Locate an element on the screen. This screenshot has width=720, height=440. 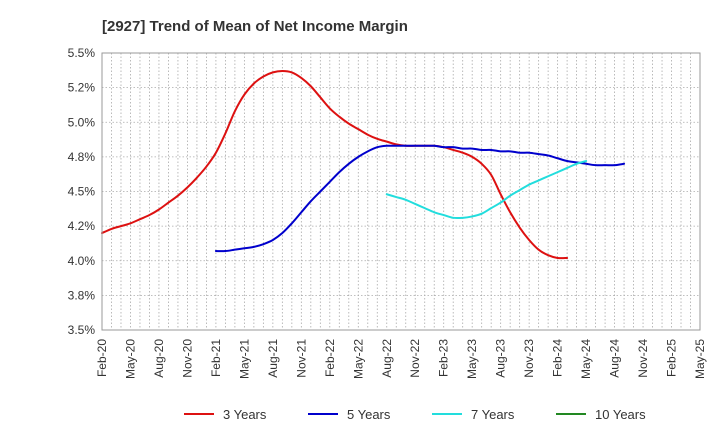
y-axis-ticks: 3.5% 3.8% 4.0% 4.2% 4.5% 4.8% 5.0% 5.2% 5.5% is located at coordinates (82, 191).